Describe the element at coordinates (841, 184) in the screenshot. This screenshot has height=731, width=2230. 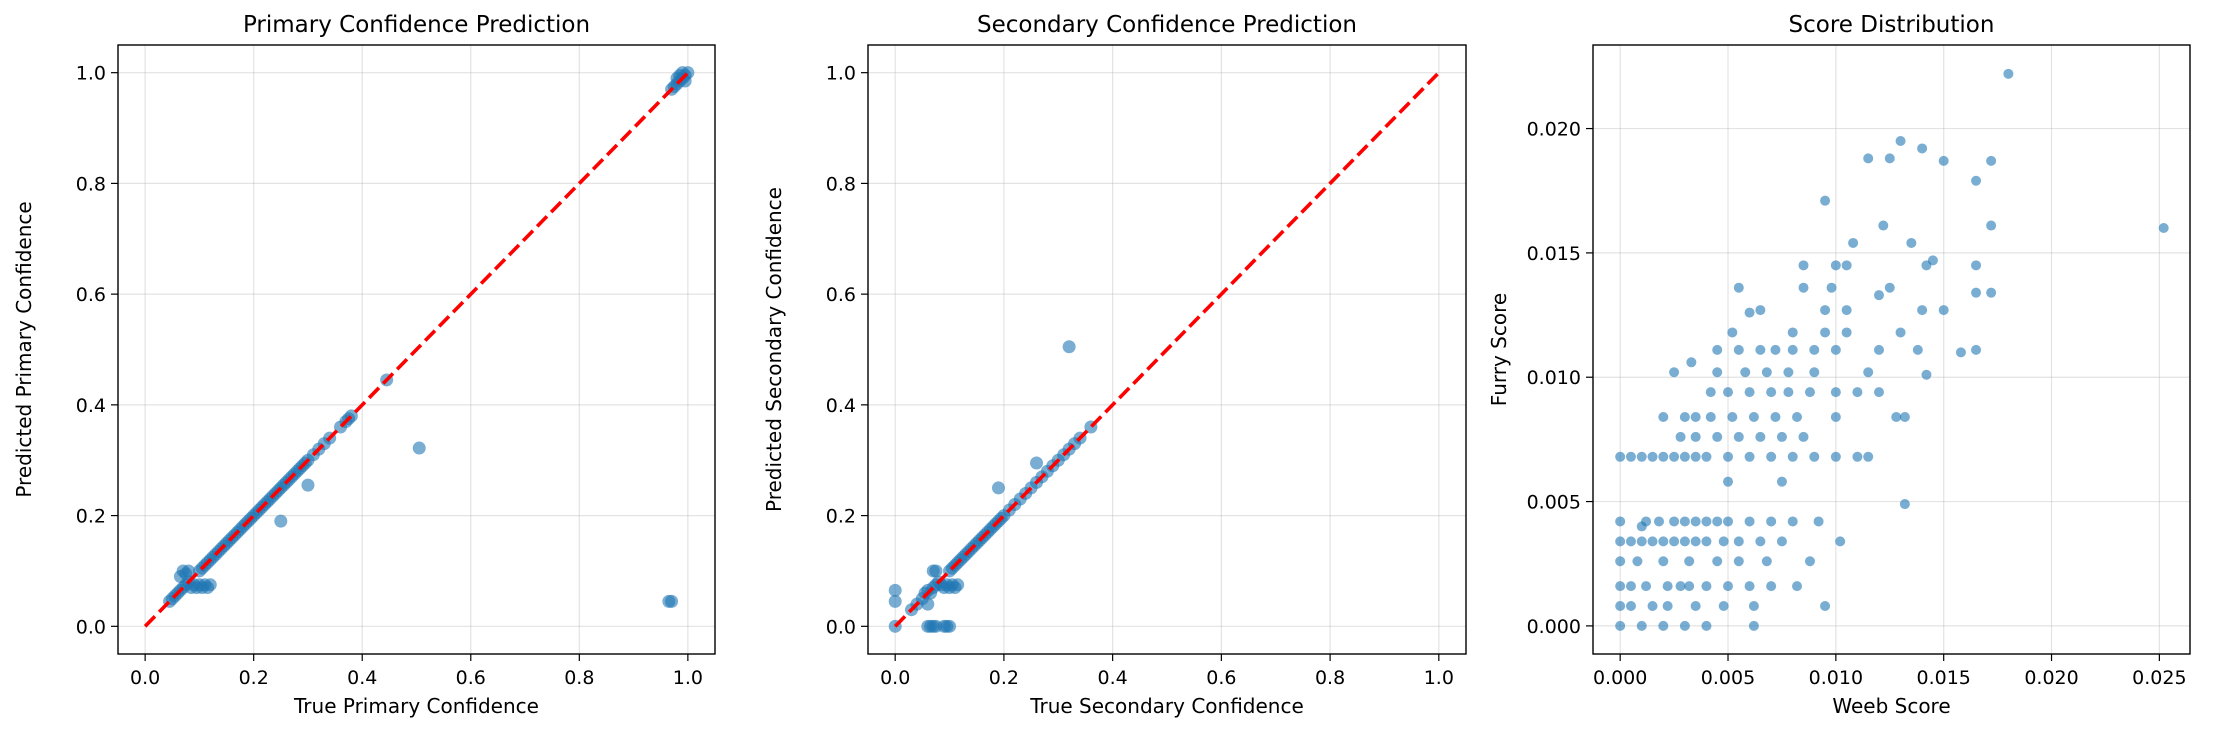
I see `y-tick-label: 0.8` at that location.